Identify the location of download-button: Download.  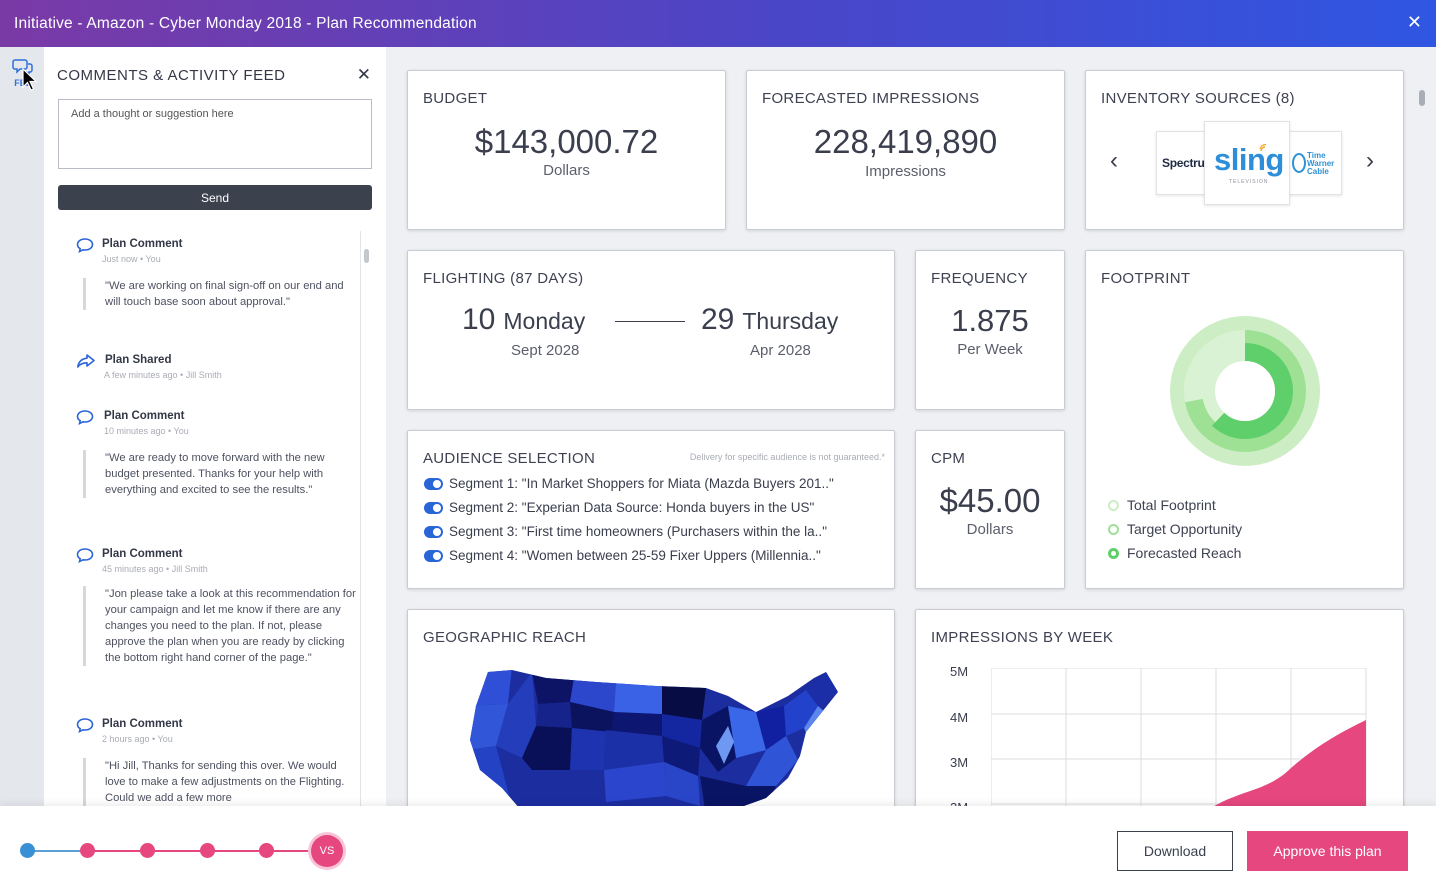
(1175, 851).